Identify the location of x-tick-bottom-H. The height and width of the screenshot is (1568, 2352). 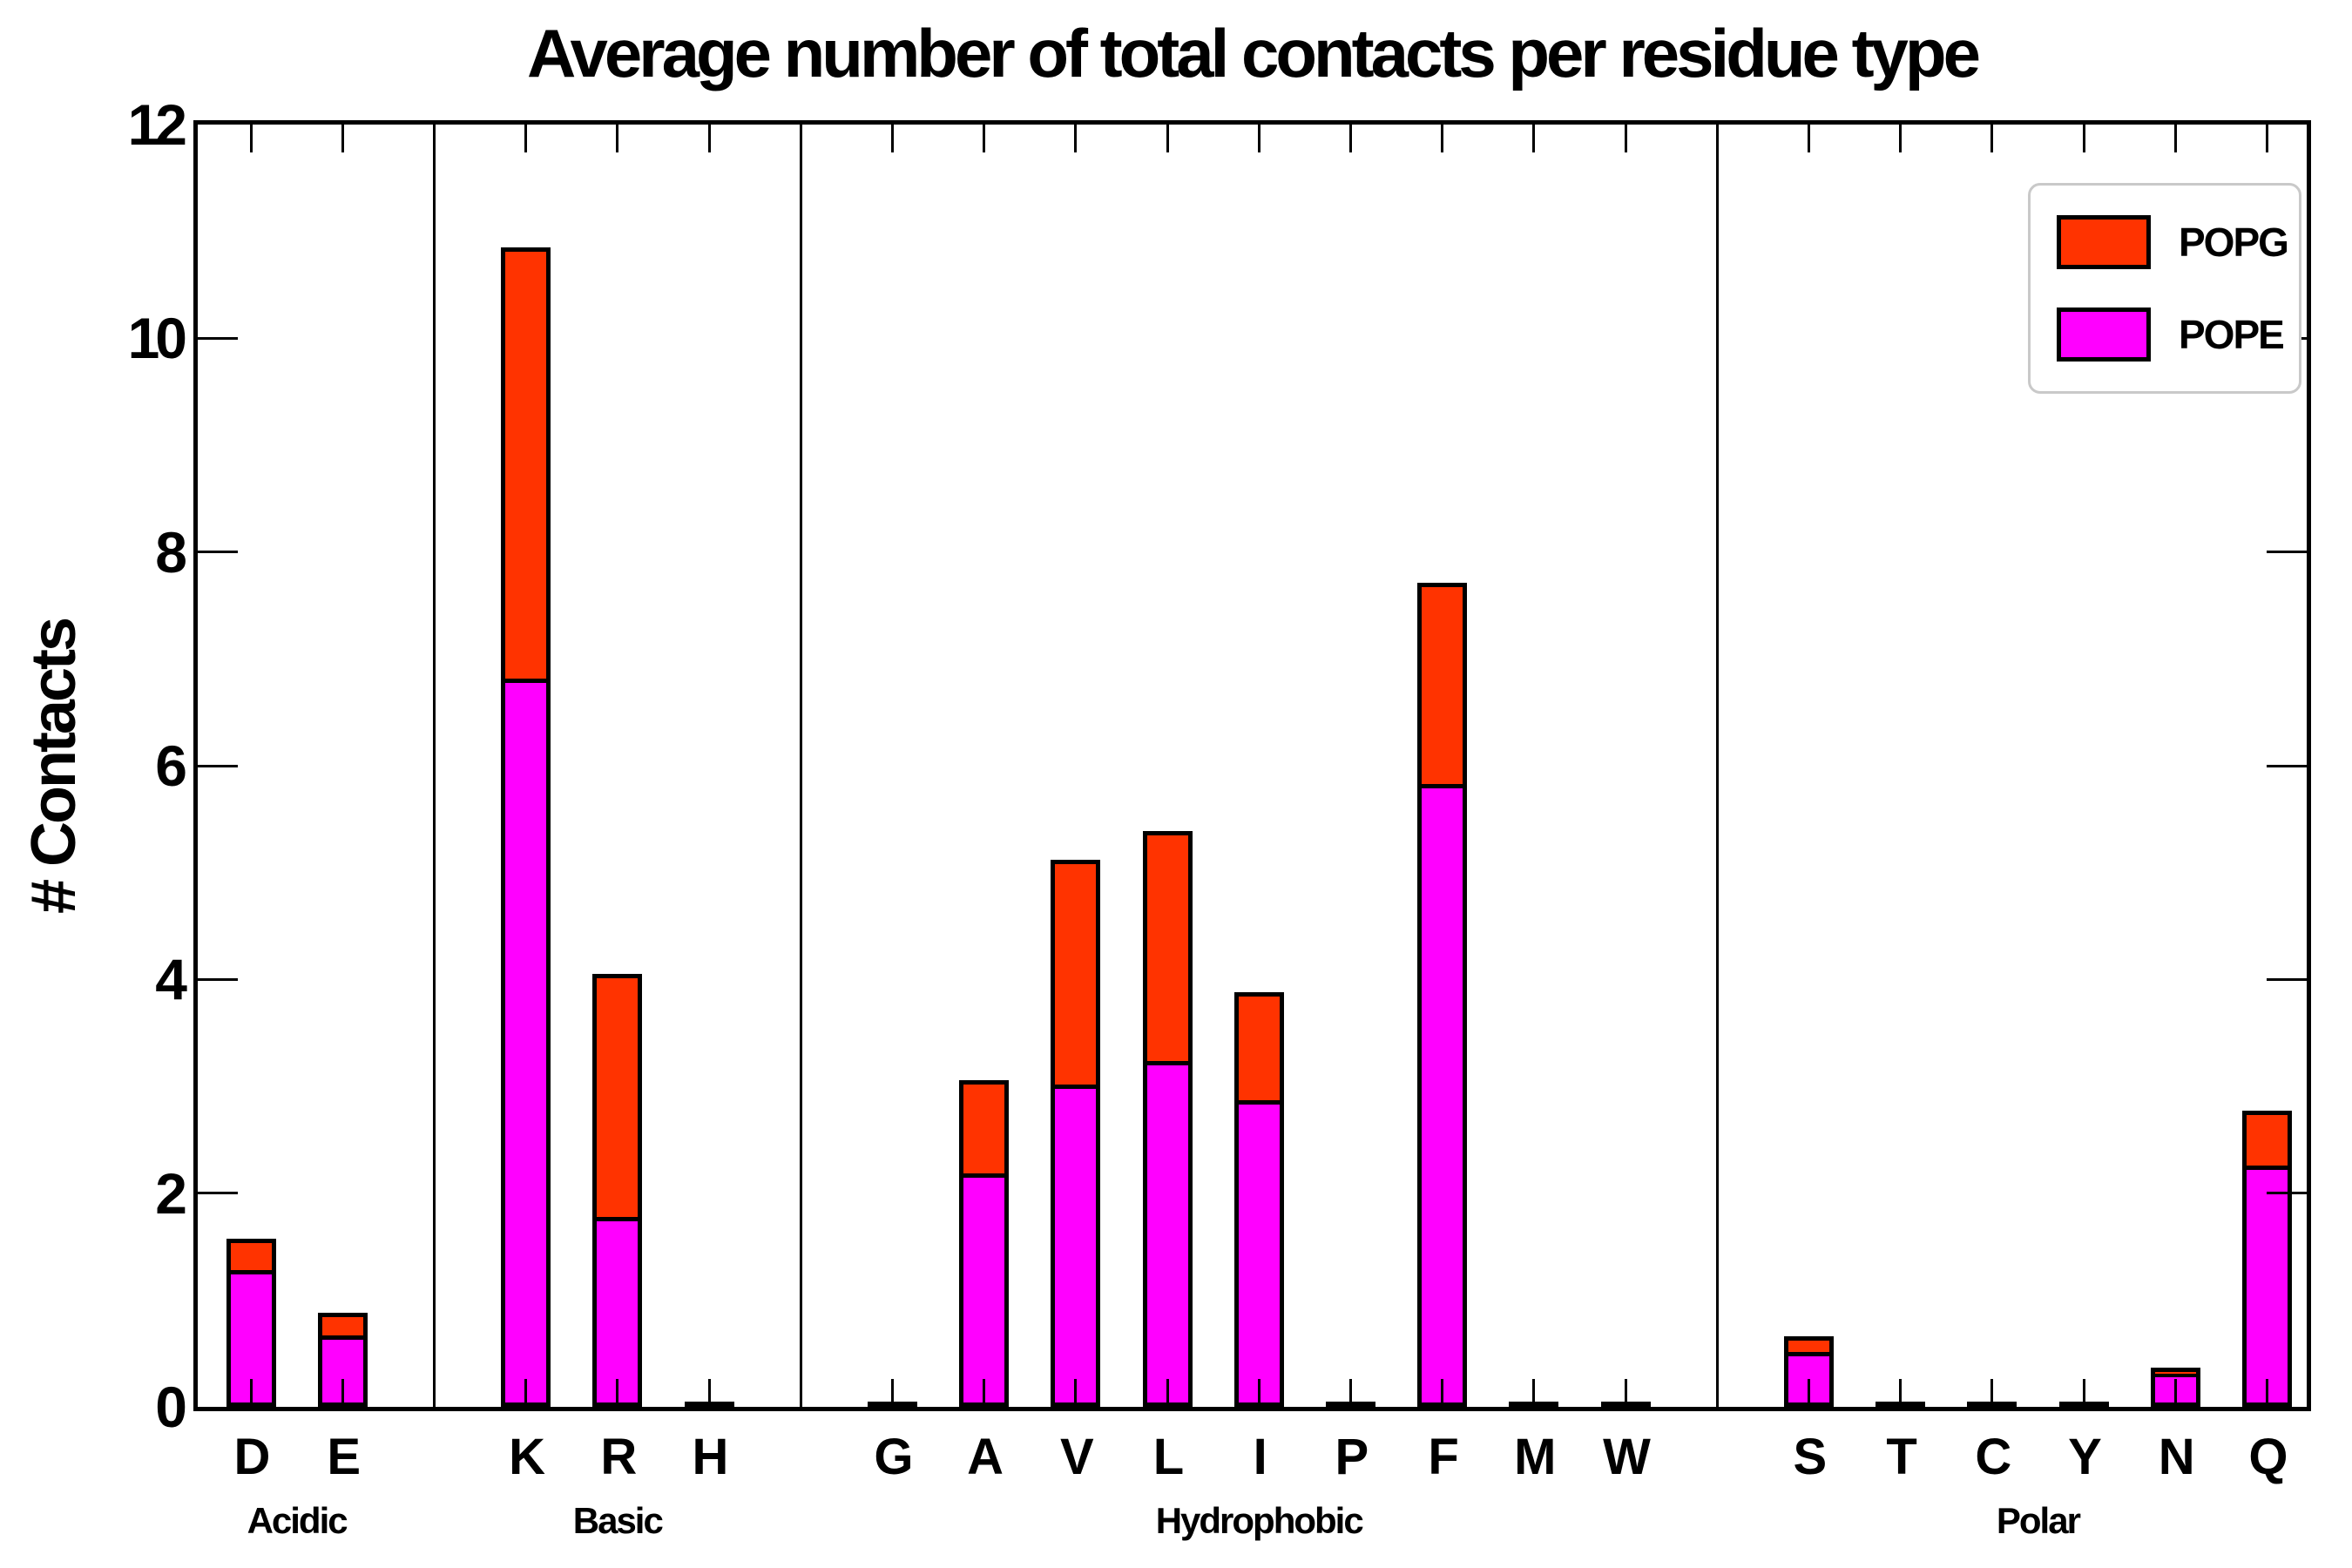
(709, 1393).